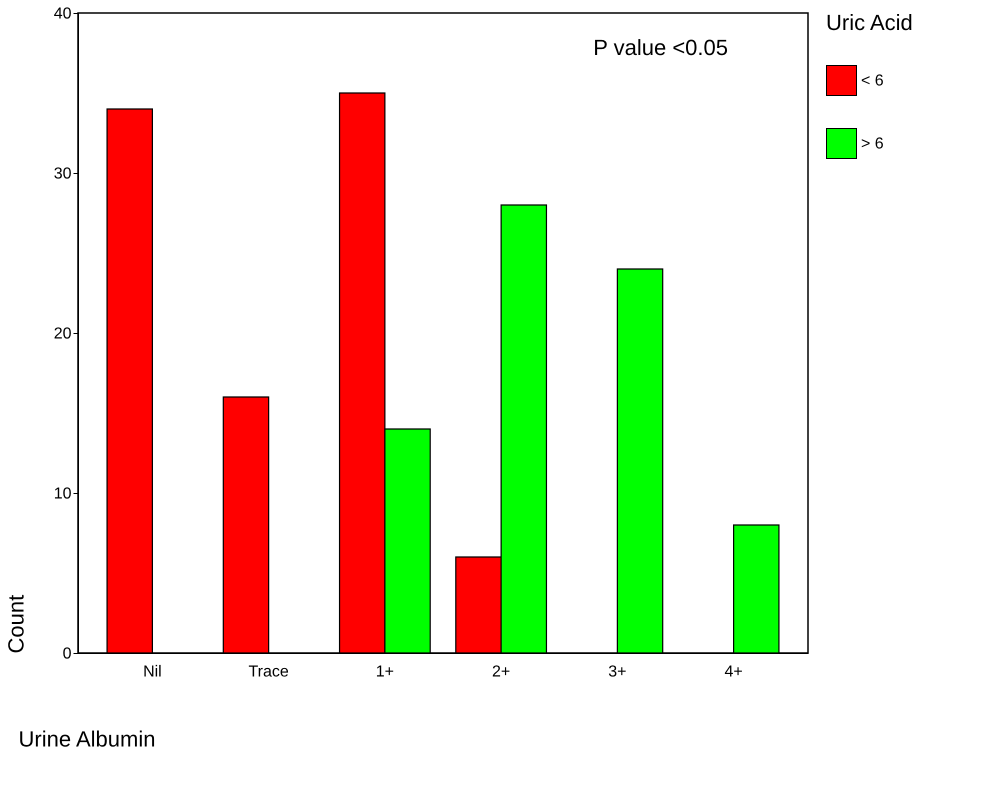  What do you see at coordinates (16, 624) in the screenshot?
I see `y-axis-title: Count` at bounding box center [16, 624].